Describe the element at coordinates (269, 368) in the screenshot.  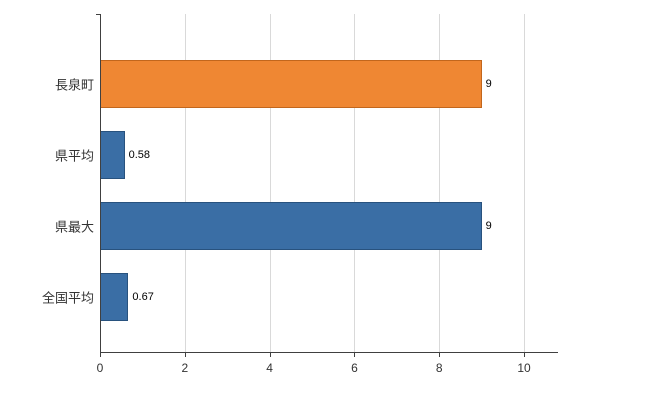
I see `x-tick-label: 4` at that location.